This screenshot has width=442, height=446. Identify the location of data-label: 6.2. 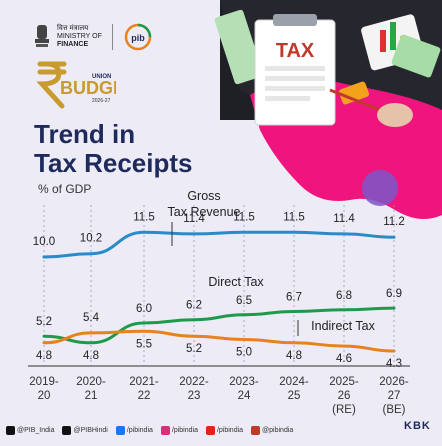
(194, 306).